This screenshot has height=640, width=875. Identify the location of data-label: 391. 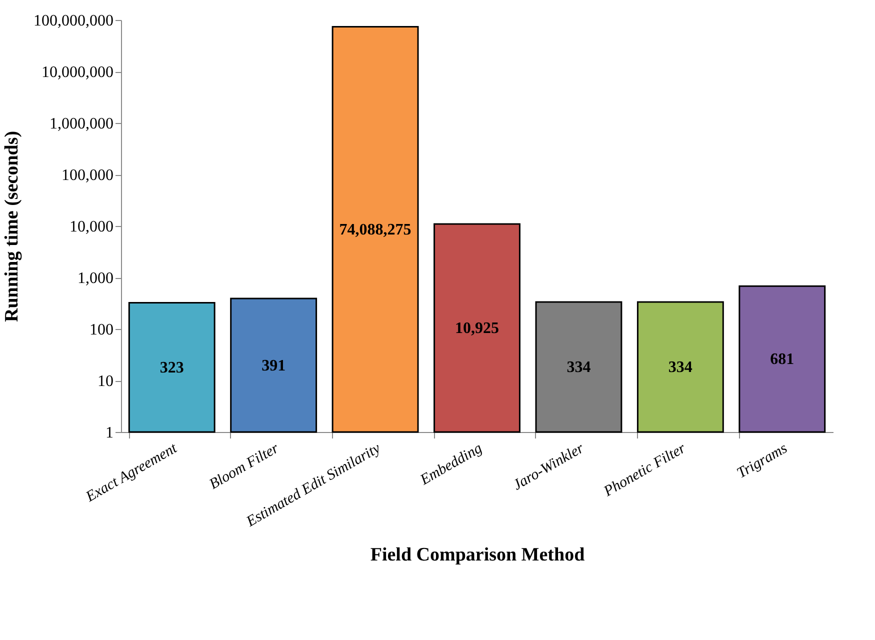
(274, 365).